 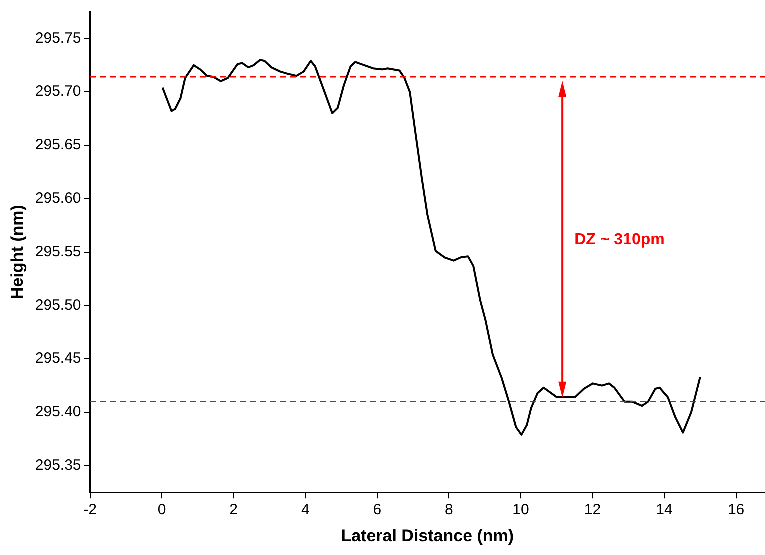 I want to click on y-axis-title: Height (nm), so click(x=17, y=252).